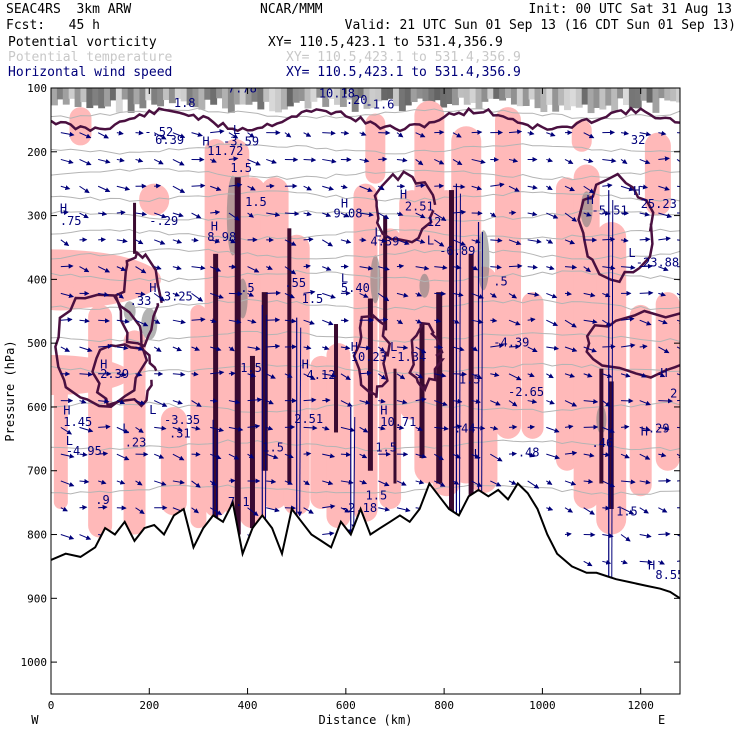 Image resolution: width=740 pixels, height=740 pixels. I want to click on contour-label: .31, so click(180, 434).